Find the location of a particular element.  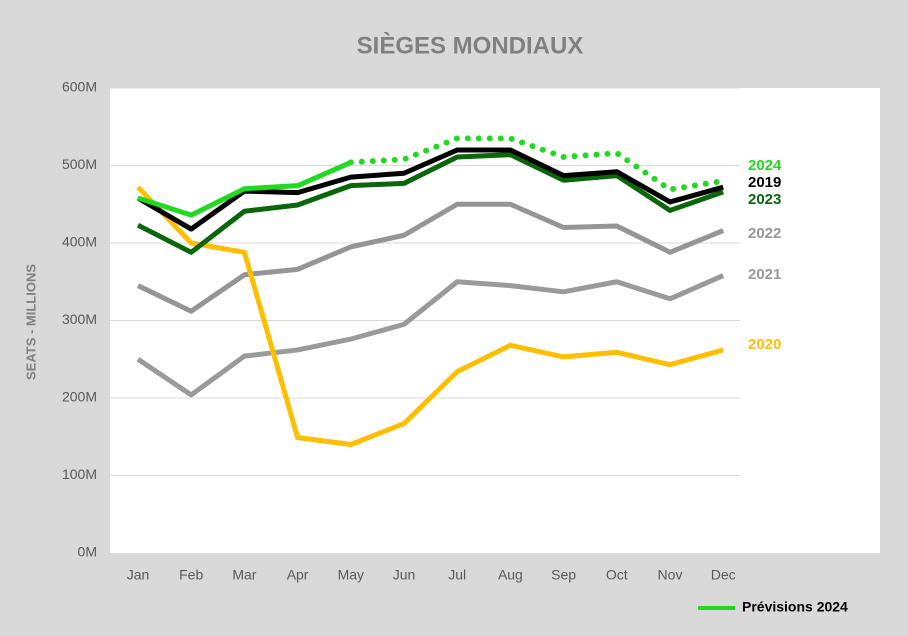

series-end-label: 2024 is located at coordinates (765, 165).